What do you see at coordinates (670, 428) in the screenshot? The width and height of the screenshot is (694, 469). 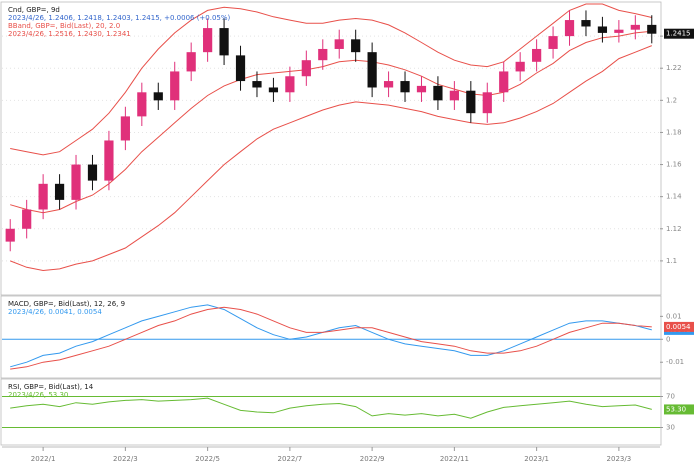 I see `y-tick-label: 30` at bounding box center [670, 428].